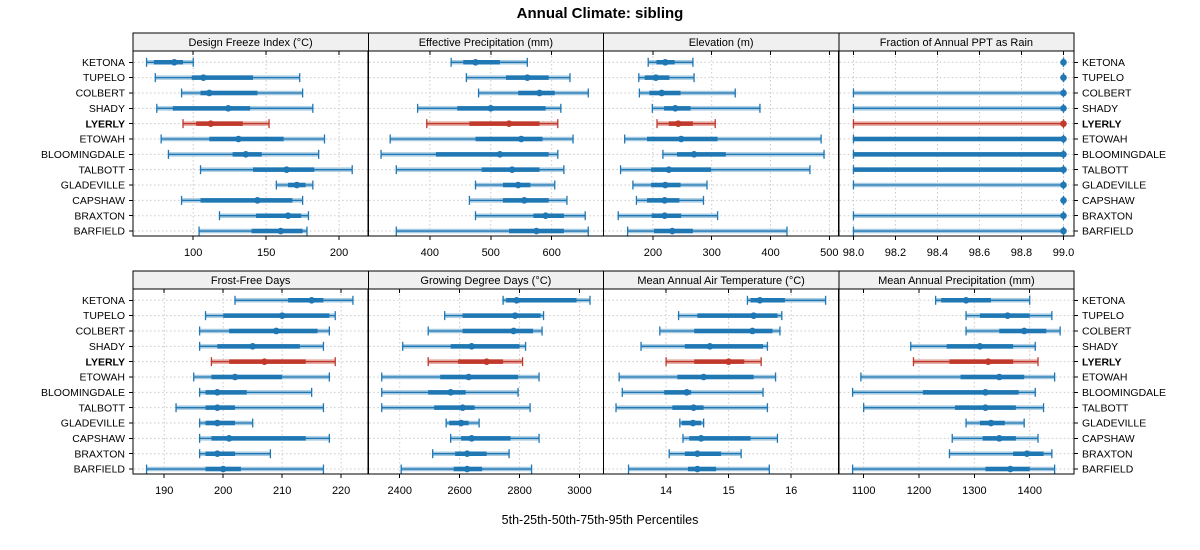 Image resolution: width=1200 pixels, height=550 pixels. What do you see at coordinates (1107, 216) in the screenshot?
I see `row-label-right-braxton: BRAXTON` at bounding box center [1107, 216].